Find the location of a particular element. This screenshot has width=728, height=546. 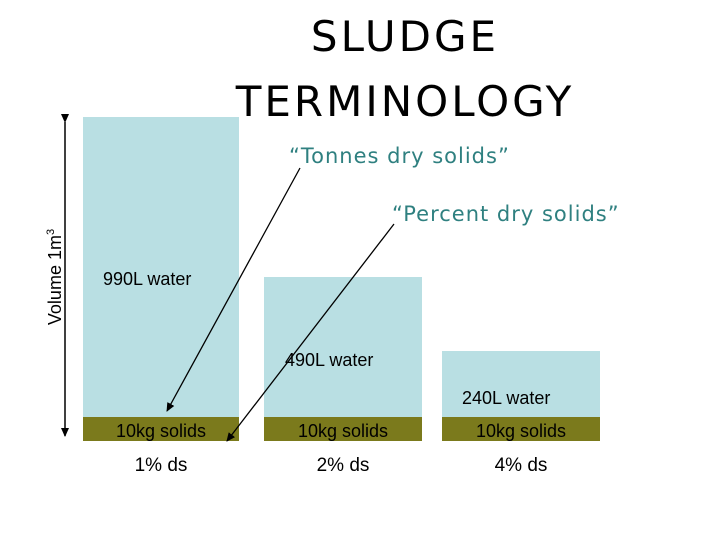

tank-2-water-label: 490L water is located at coordinates (329, 360).